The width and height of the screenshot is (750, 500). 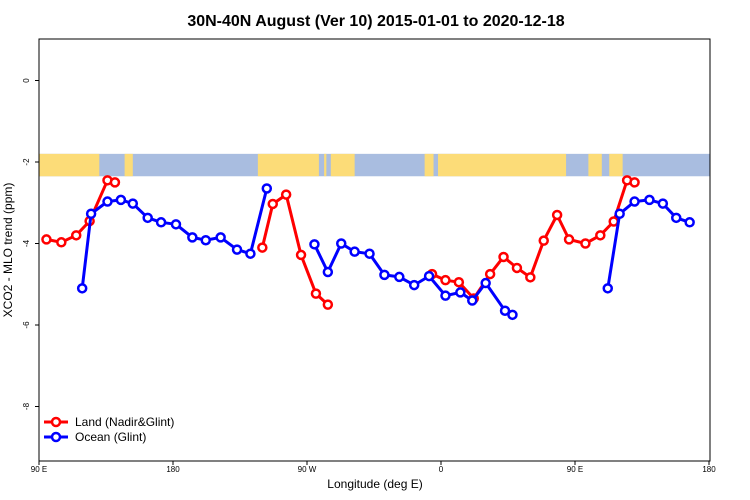 I want to click on y-axis-label: XCO2 - MLO trend (ppm), so click(x=8, y=250).